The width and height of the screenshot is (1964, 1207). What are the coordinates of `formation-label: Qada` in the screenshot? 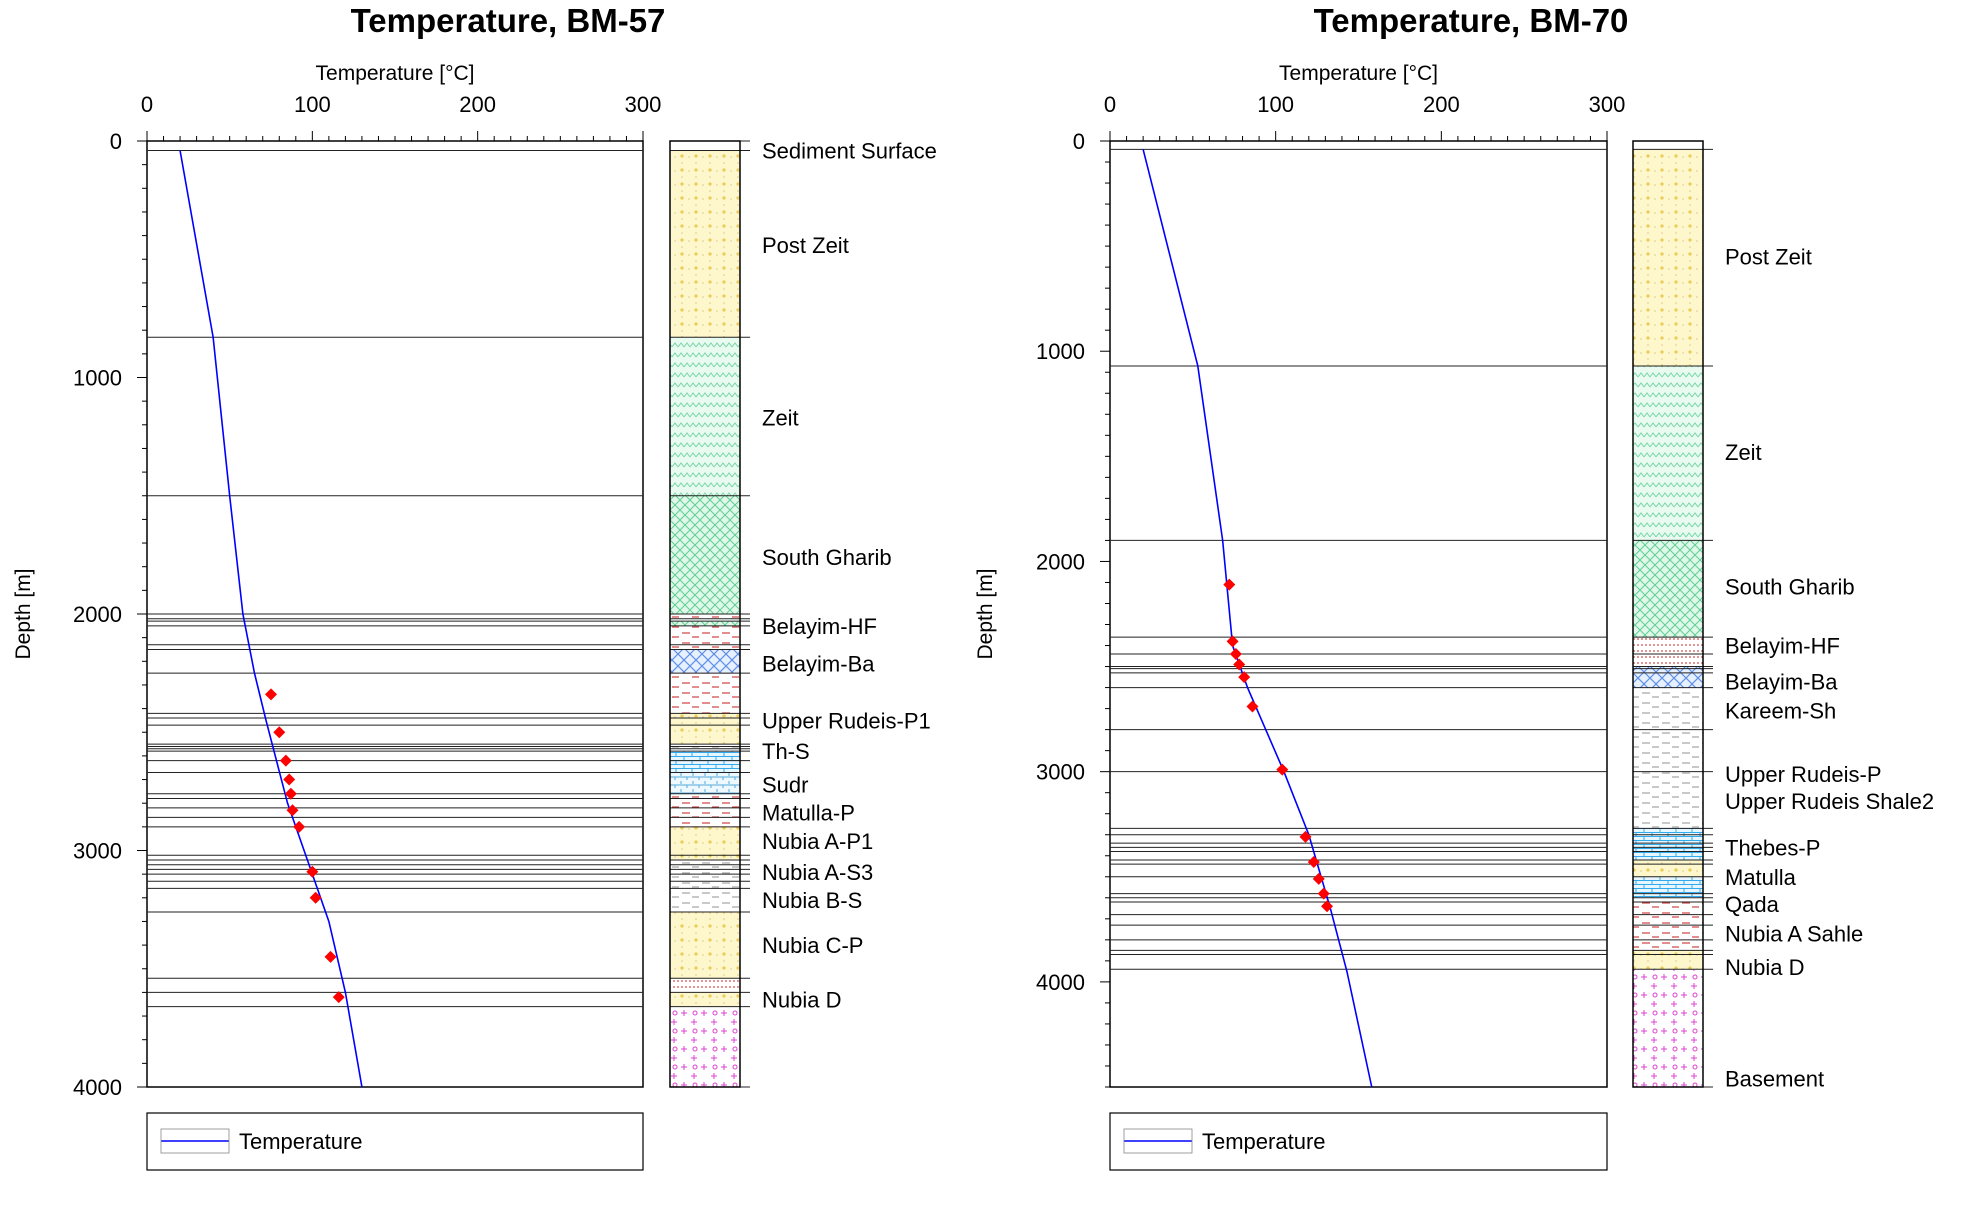 It's located at (1752, 904).